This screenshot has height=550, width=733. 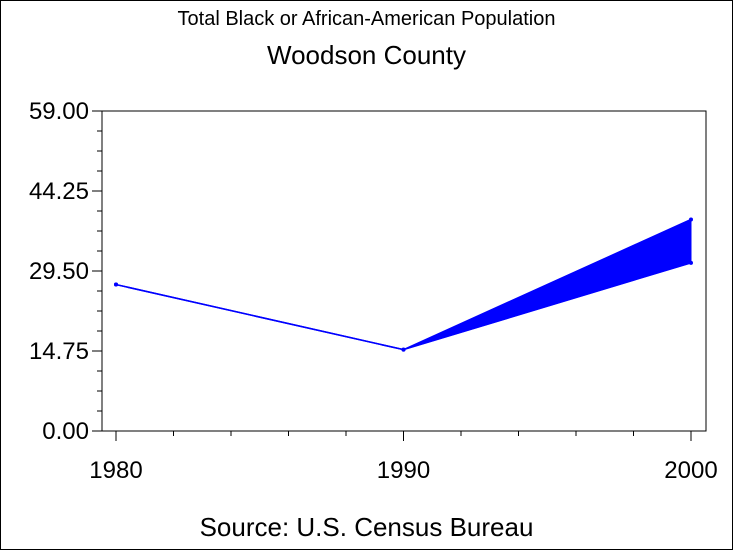 What do you see at coordinates (59, 111) in the screenshot?
I see `y-tick-label: 59.00` at bounding box center [59, 111].